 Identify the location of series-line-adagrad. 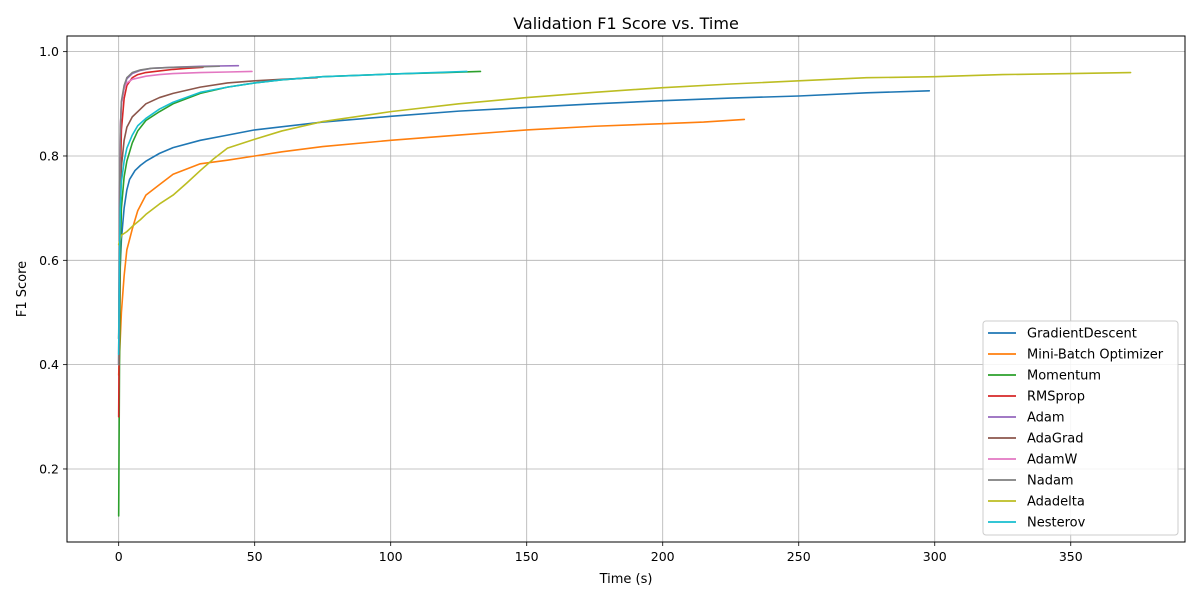
(218, 208).